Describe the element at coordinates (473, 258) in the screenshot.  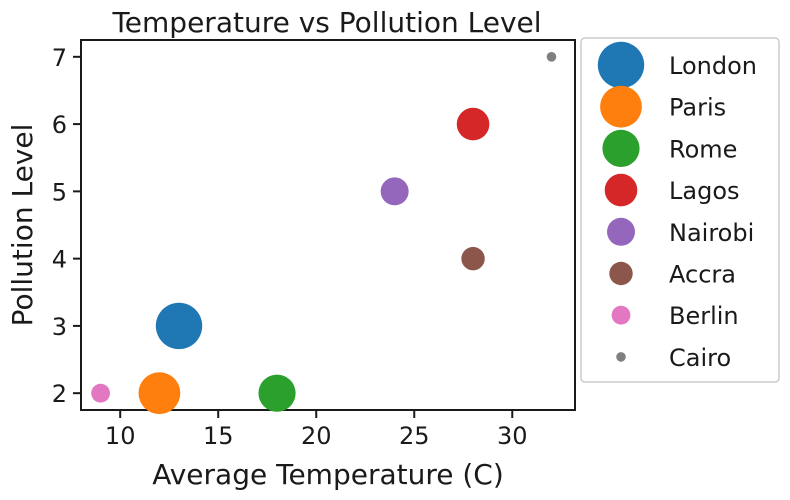
I see `point-accra` at that location.